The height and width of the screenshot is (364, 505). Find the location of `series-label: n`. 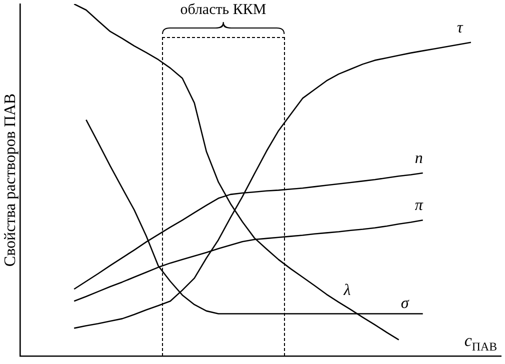

series-label: n is located at coordinates (418, 158).